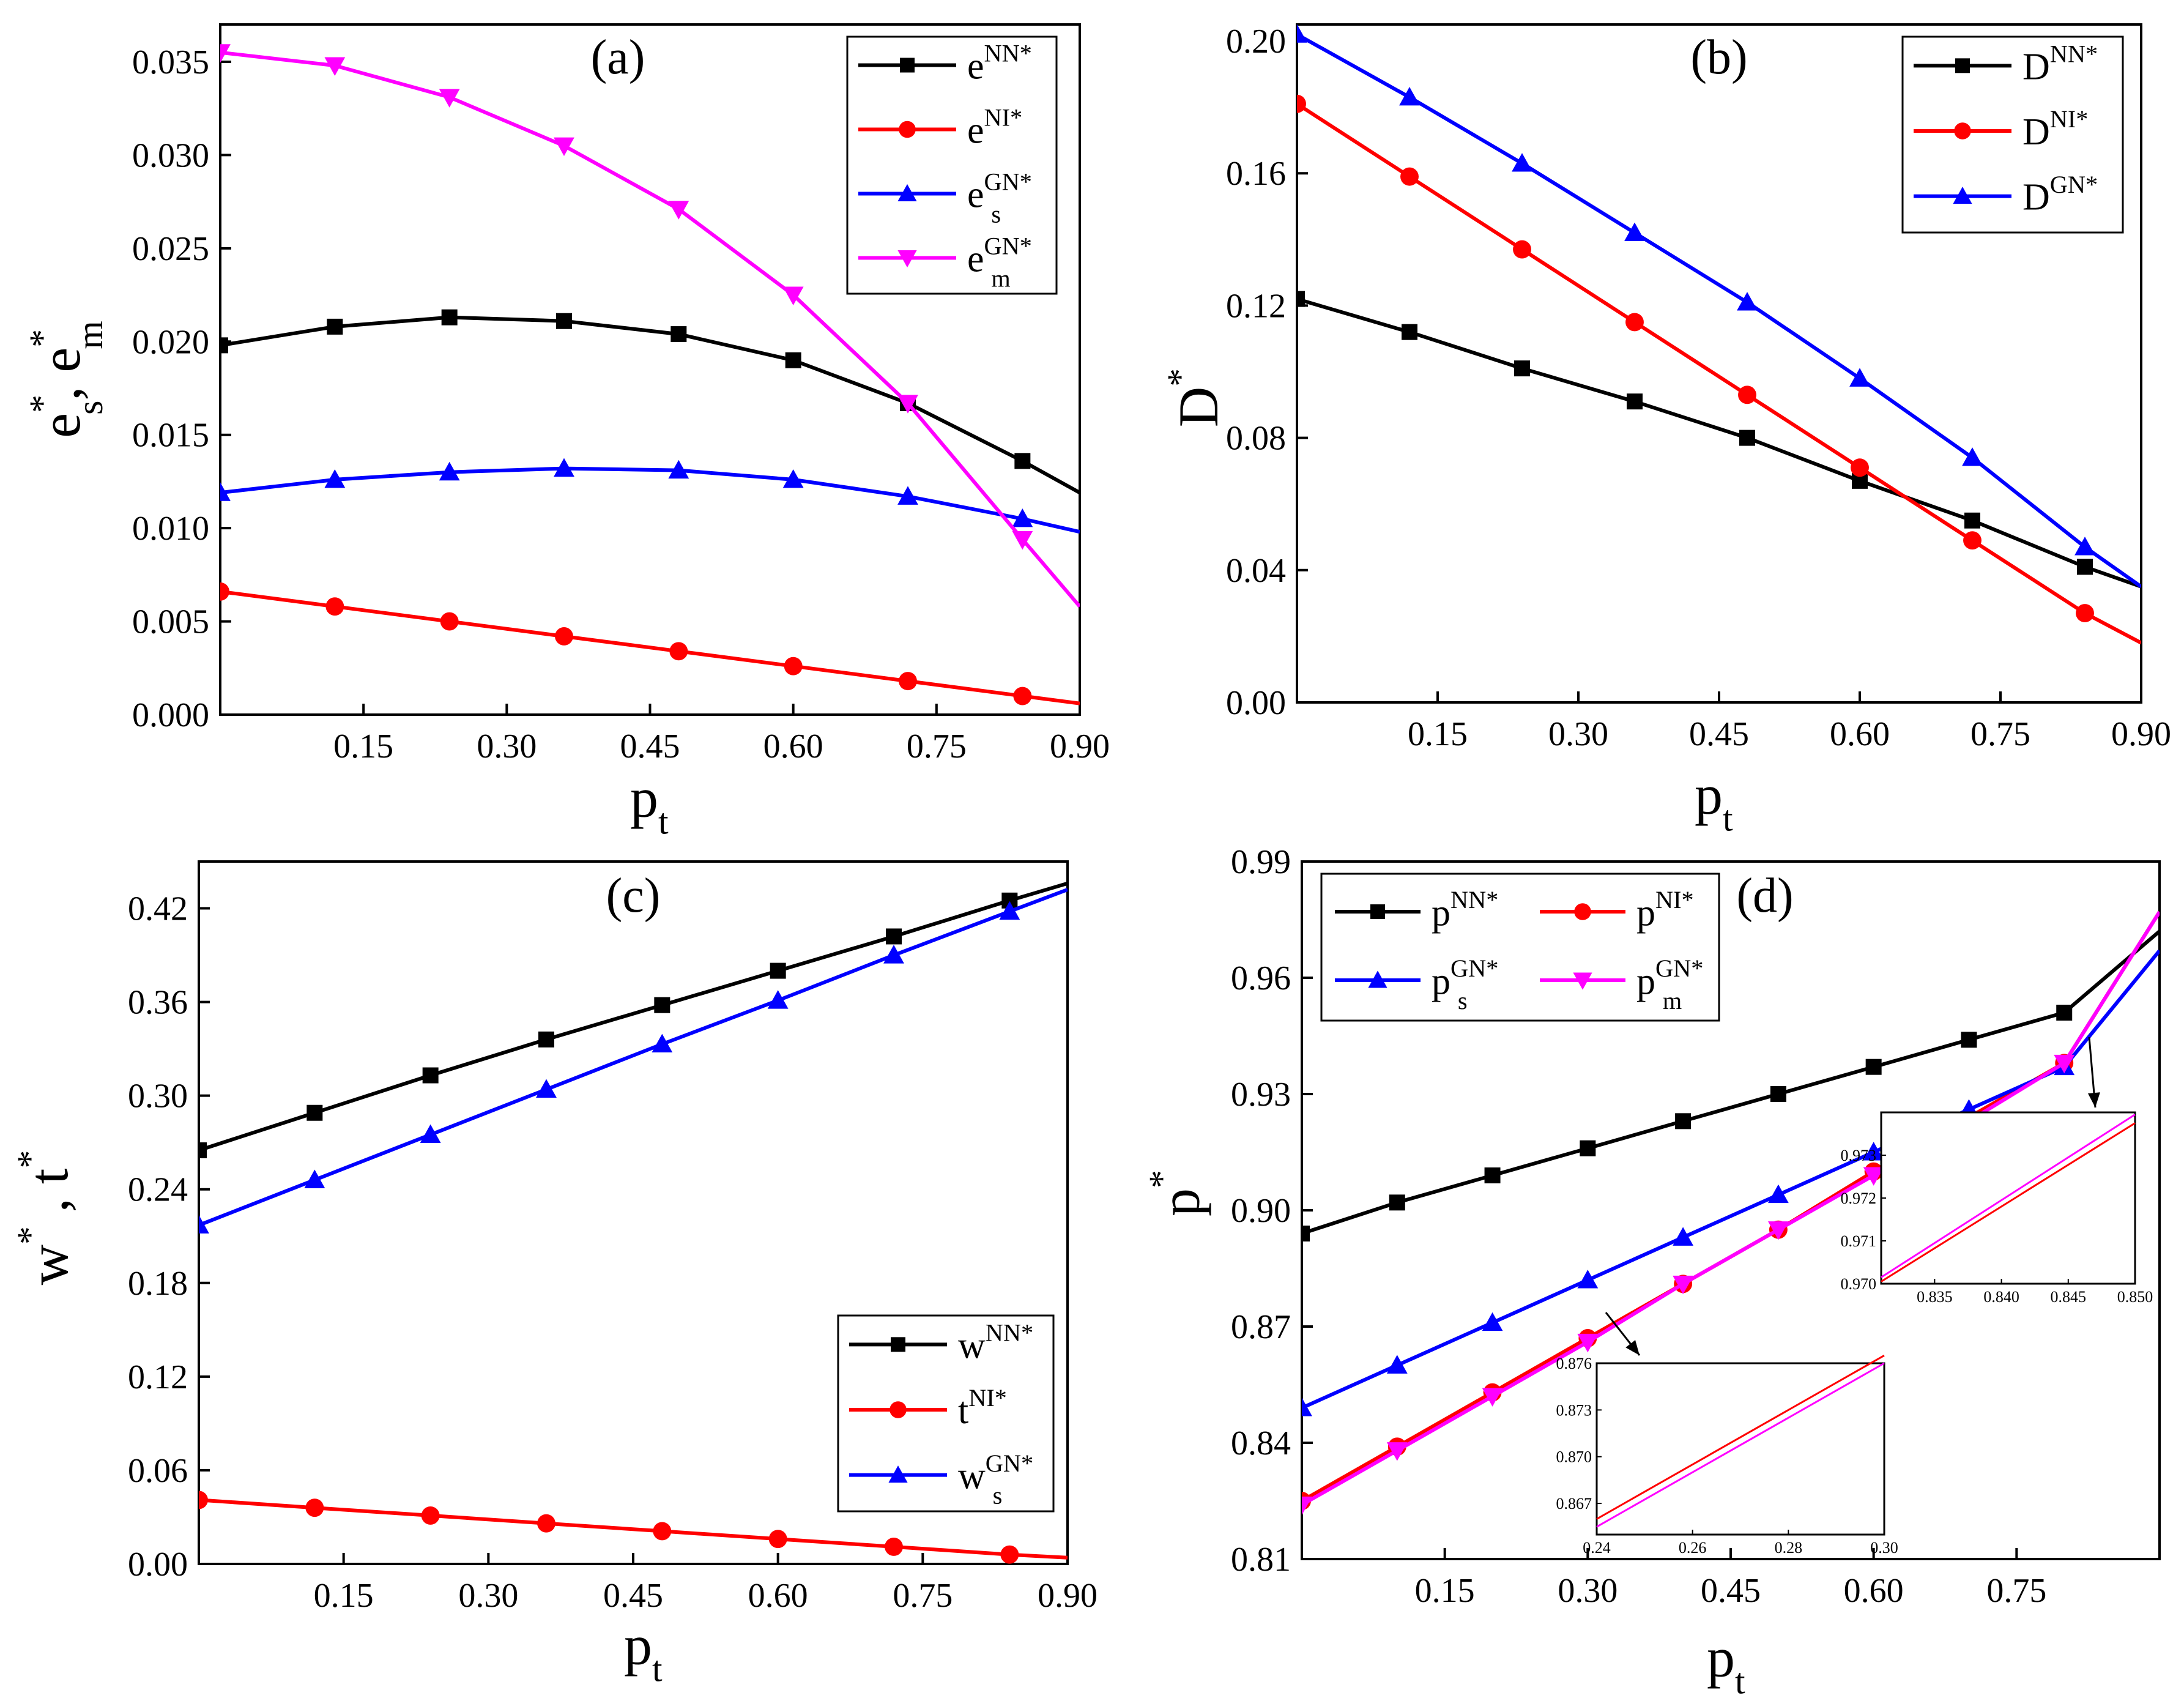 Image resolution: width=2184 pixels, height=1701 pixels. I want to click on x-axis-label: pt​, so click(1726, 1663).